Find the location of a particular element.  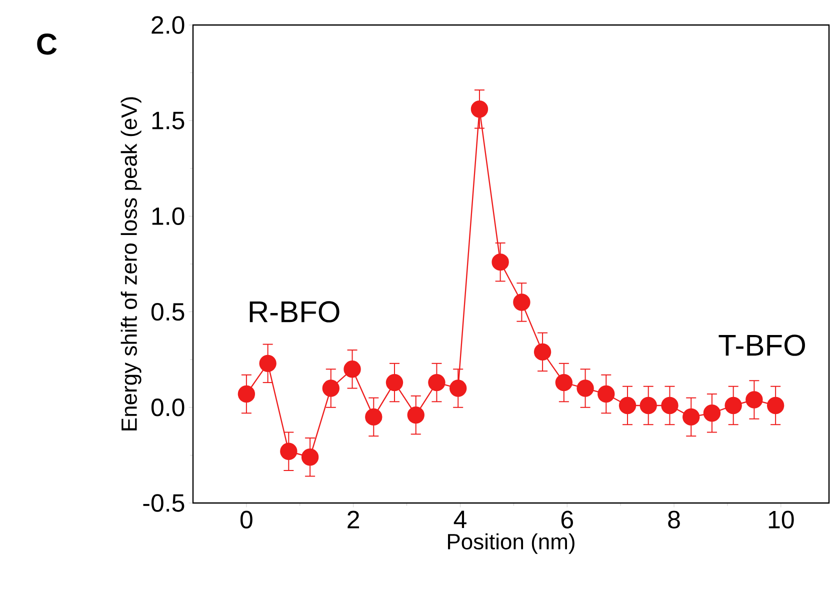

y-tick-label: 2.0 is located at coordinates (168, 25).